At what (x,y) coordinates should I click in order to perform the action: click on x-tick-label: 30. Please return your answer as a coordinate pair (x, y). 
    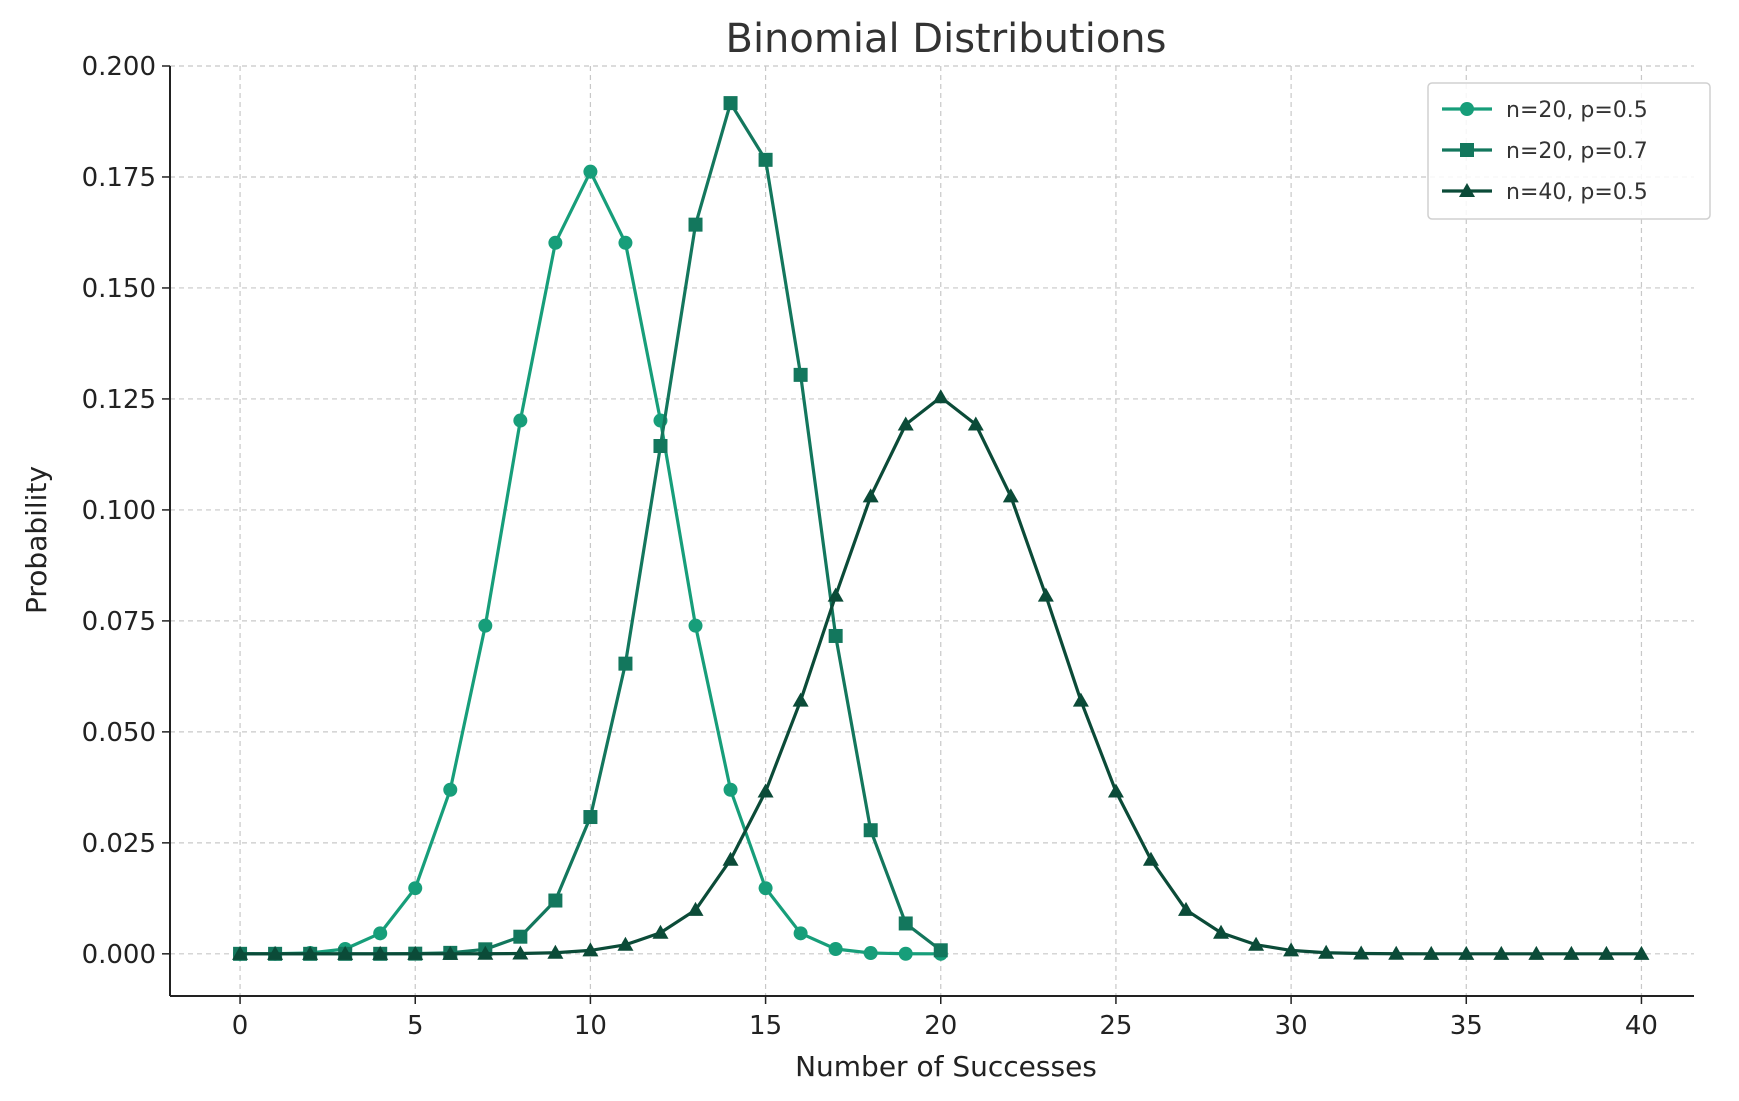
    Looking at the image, I should click on (1291, 1026).